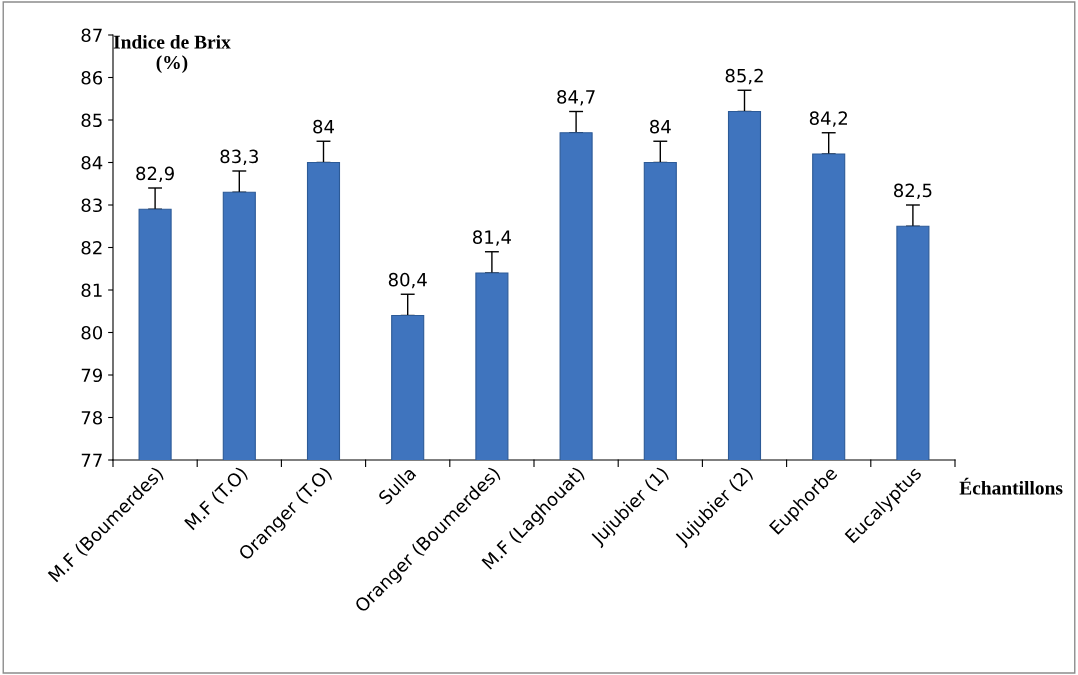  I want to click on data-label: 85,2, so click(744, 76).